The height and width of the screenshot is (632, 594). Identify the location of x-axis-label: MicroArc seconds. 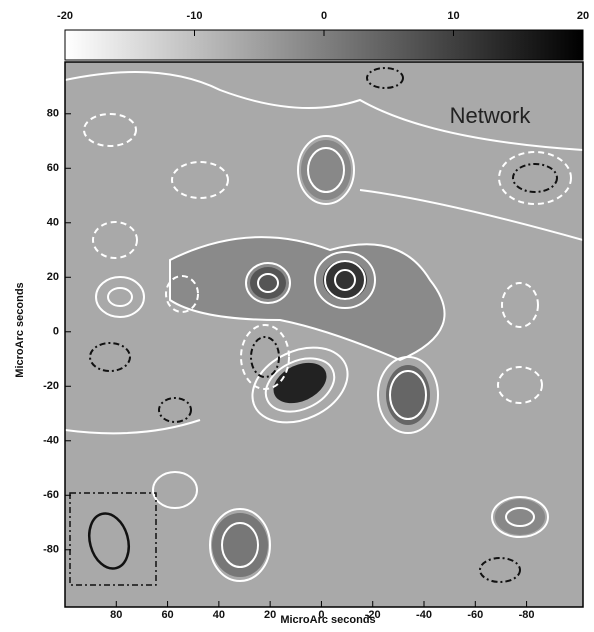
(327, 620).